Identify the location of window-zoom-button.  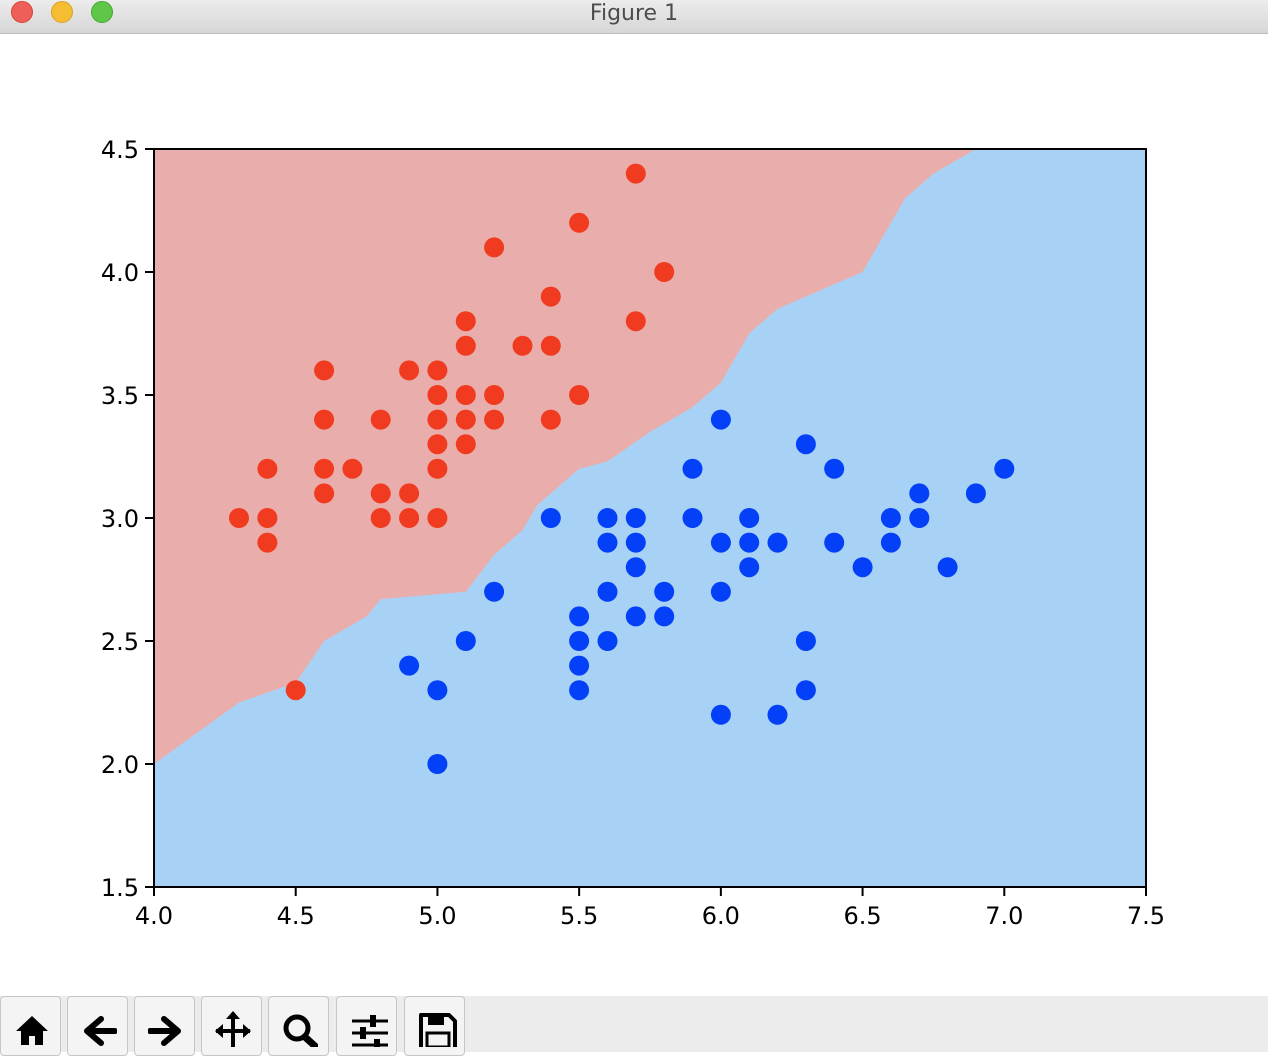
(102, 12).